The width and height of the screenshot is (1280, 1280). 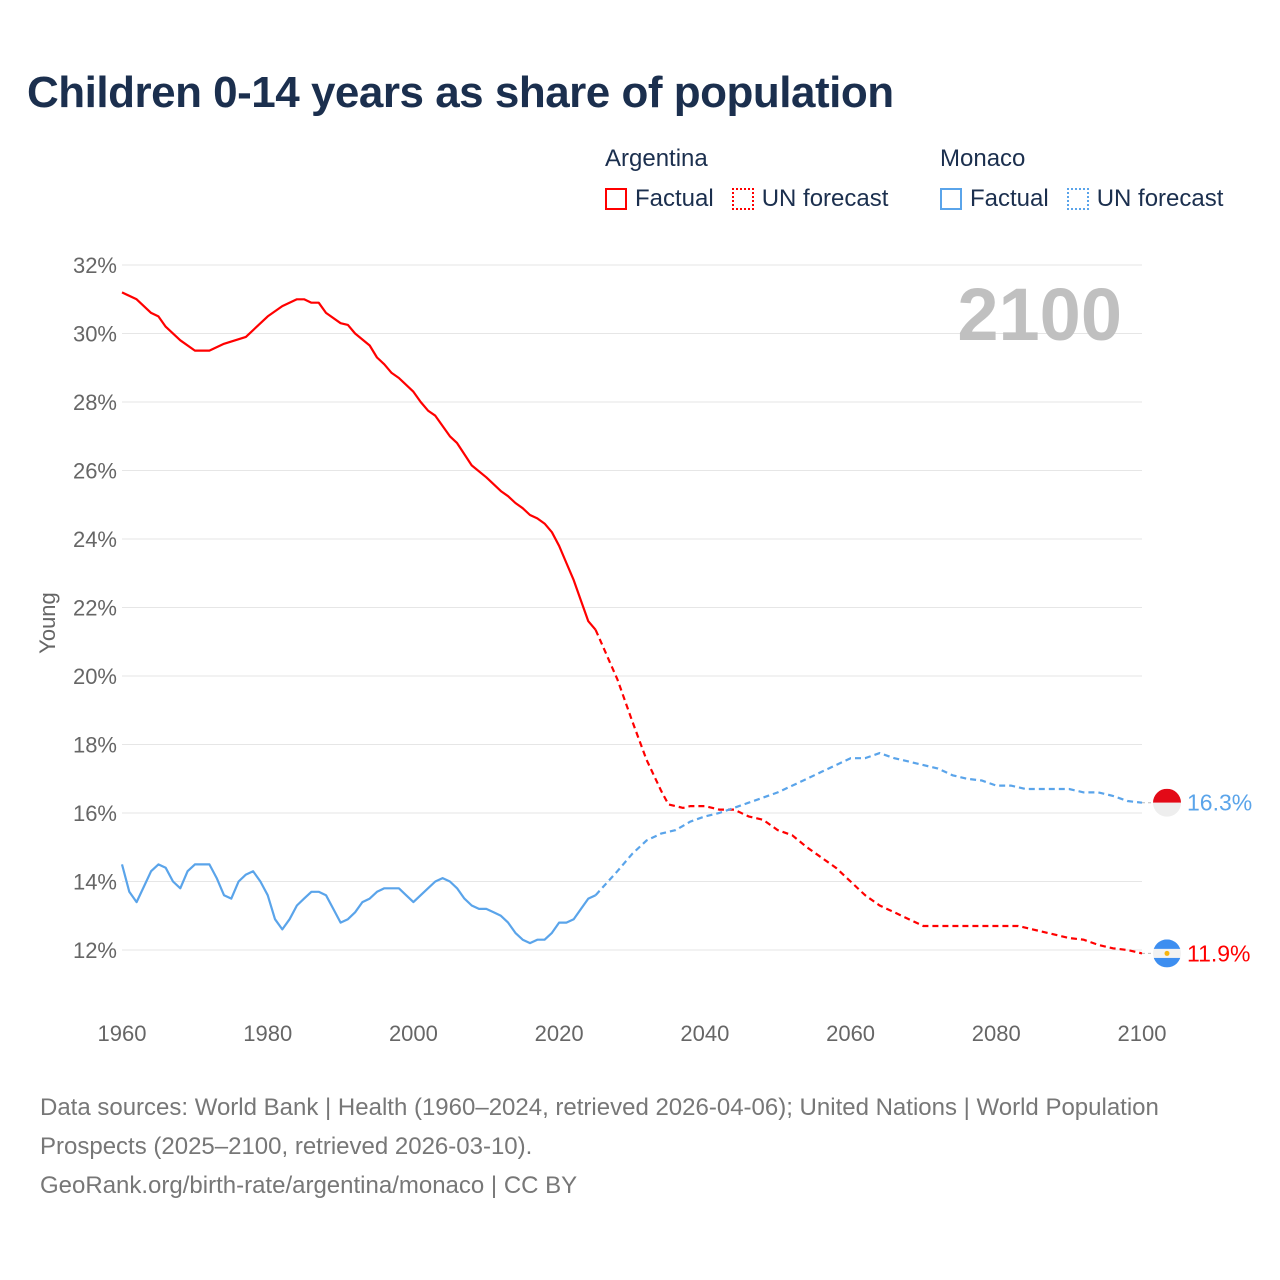 What do you see at coordinates (850, 1033) in the screenshot?
I see `x-tick-label: 2060` at bounding box center [850, 1033].